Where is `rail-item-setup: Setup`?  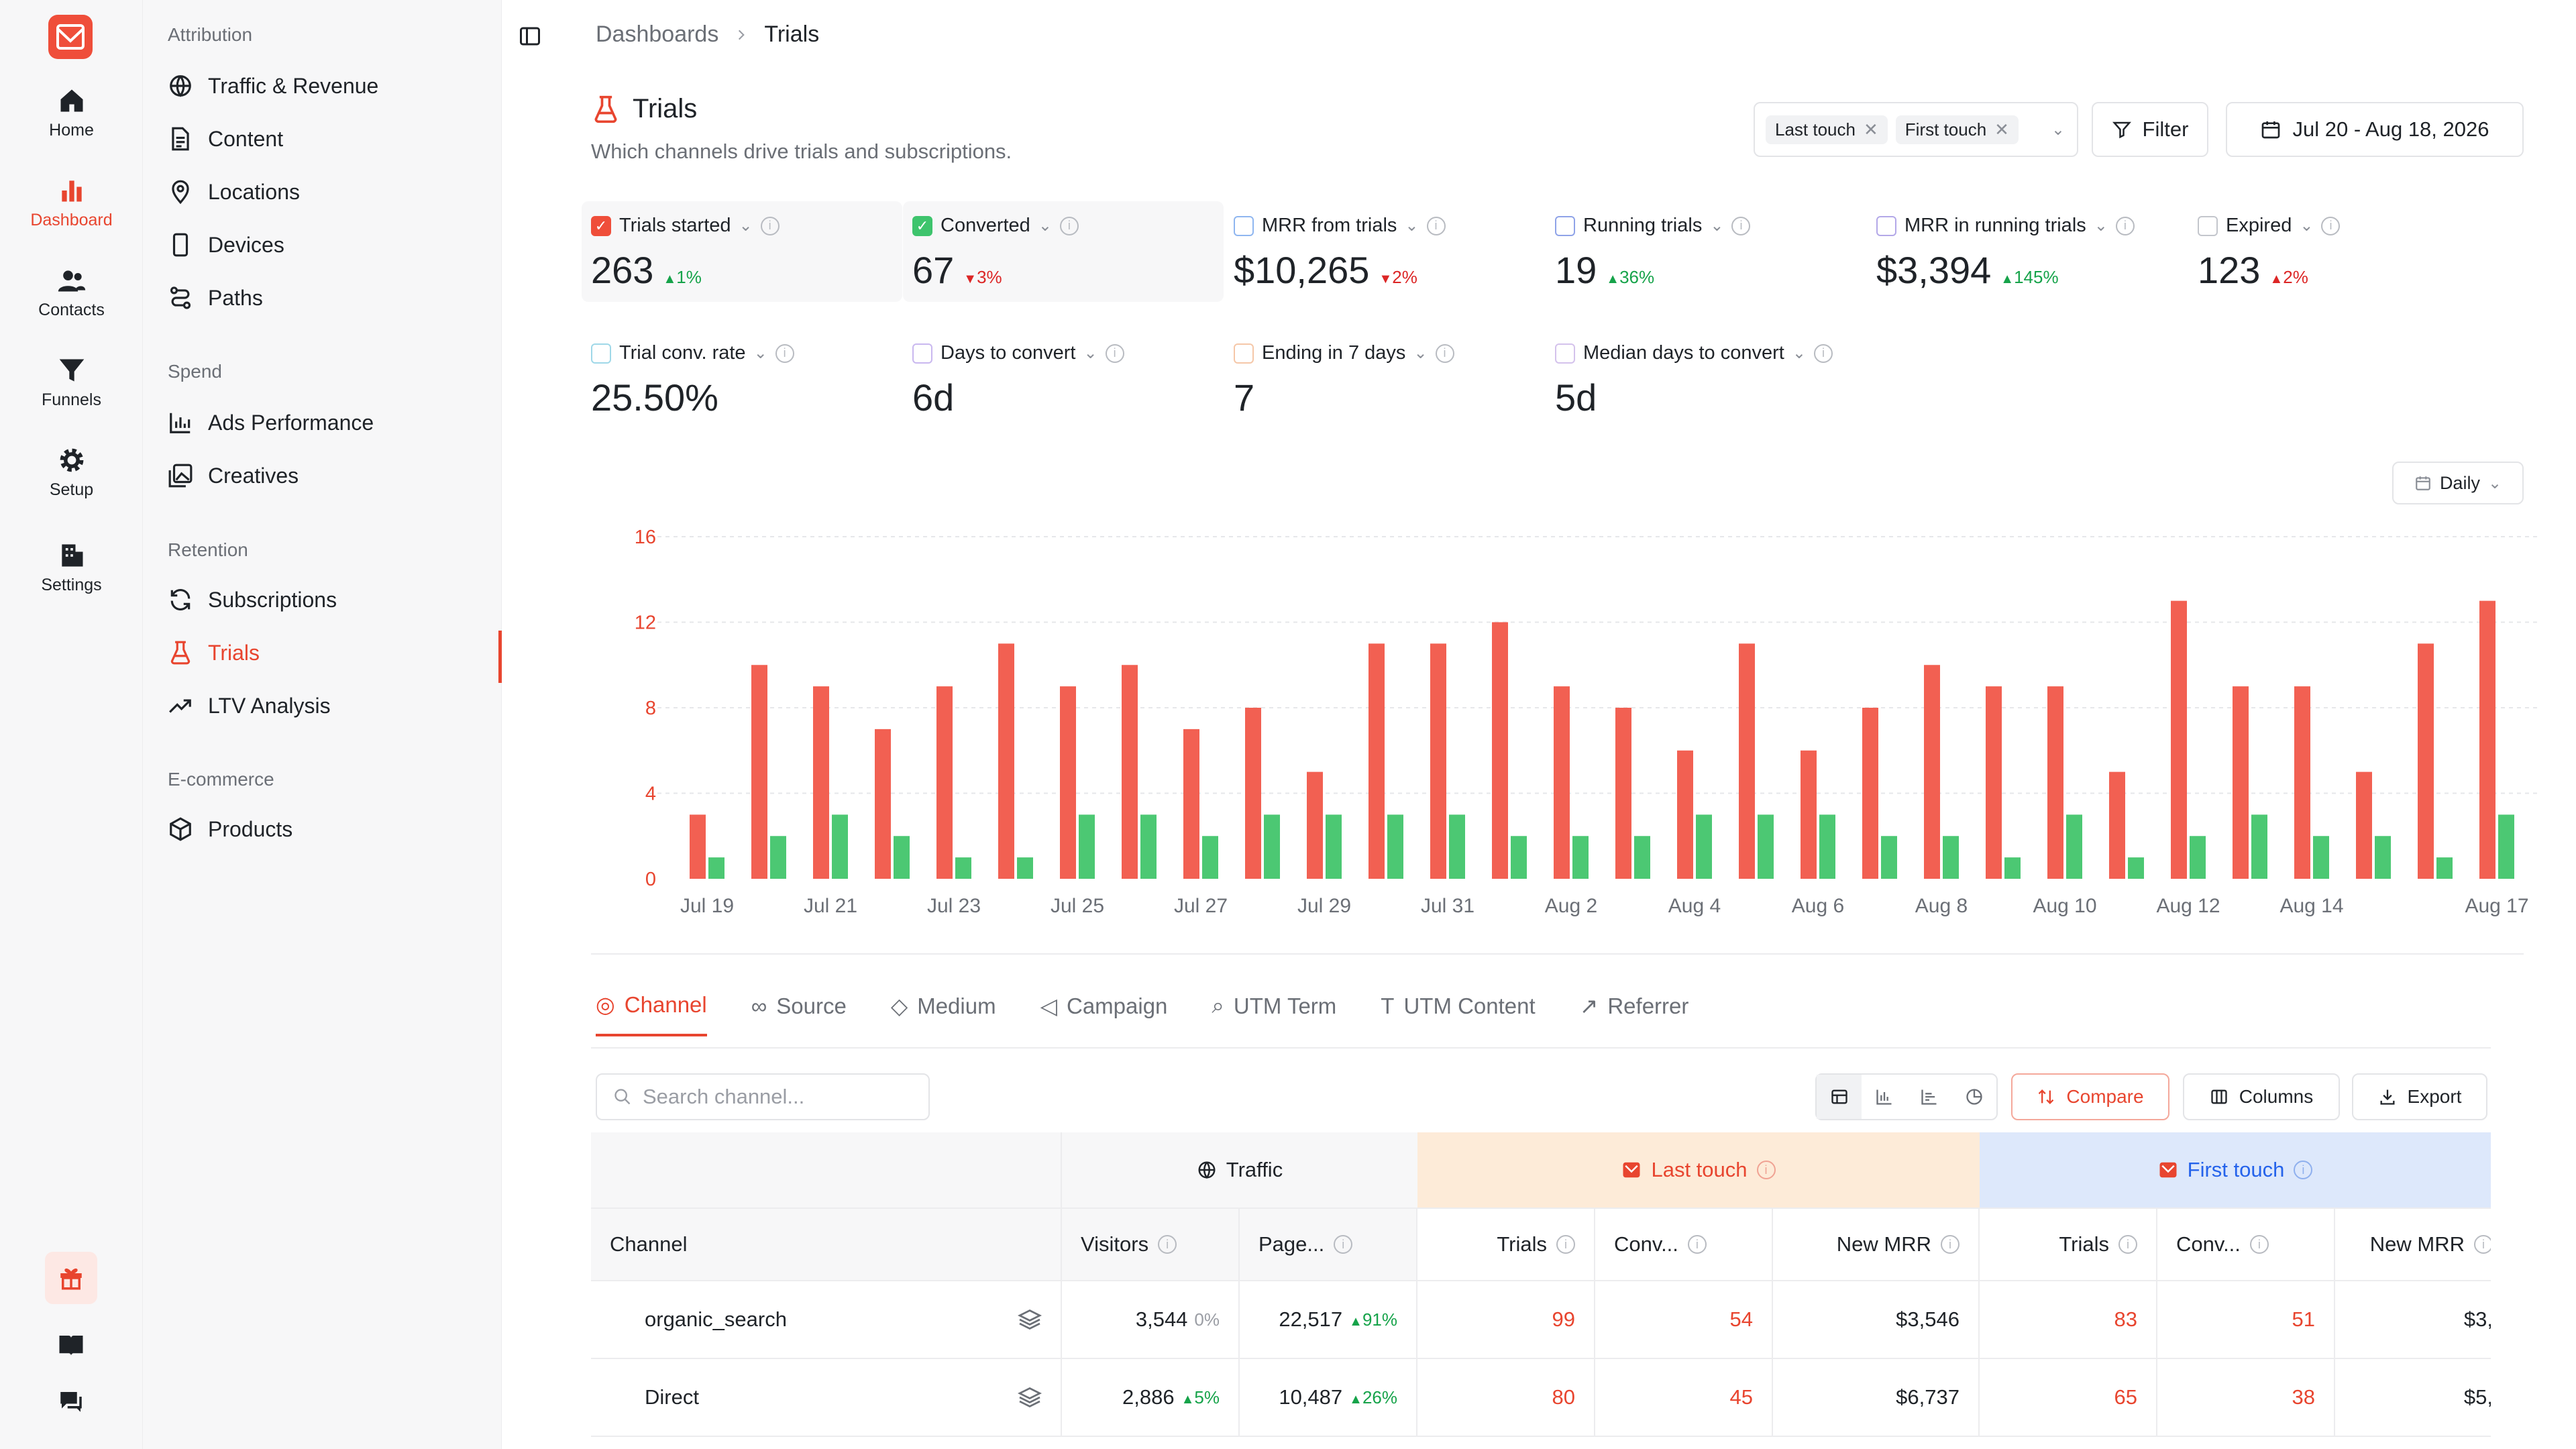 rail-item-setup: Setup is located at coordinates (71, 472).